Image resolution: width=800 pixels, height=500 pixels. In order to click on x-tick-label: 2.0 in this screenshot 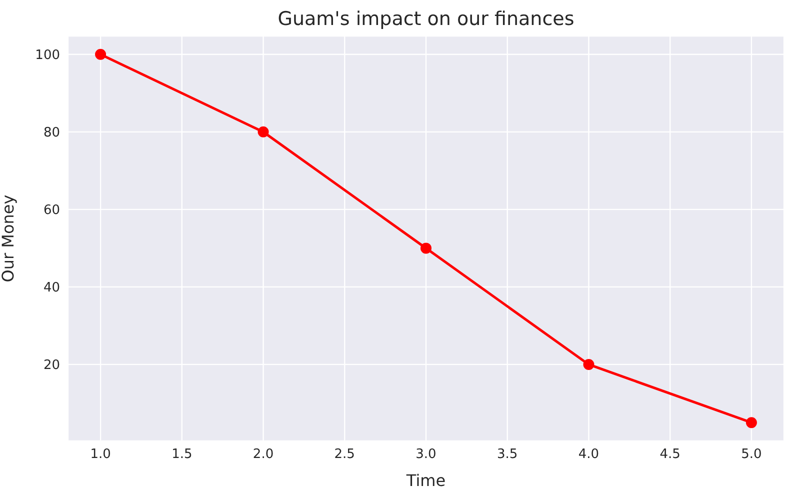, I will do `click(263, 454)`.